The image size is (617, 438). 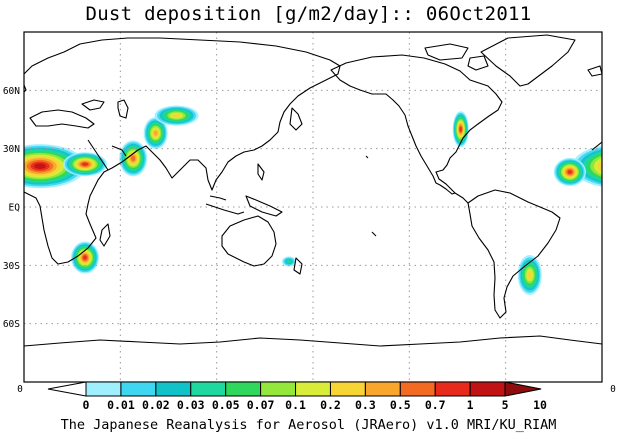 I want to click on latitude-label: 60S, so click(x=11, y=324).